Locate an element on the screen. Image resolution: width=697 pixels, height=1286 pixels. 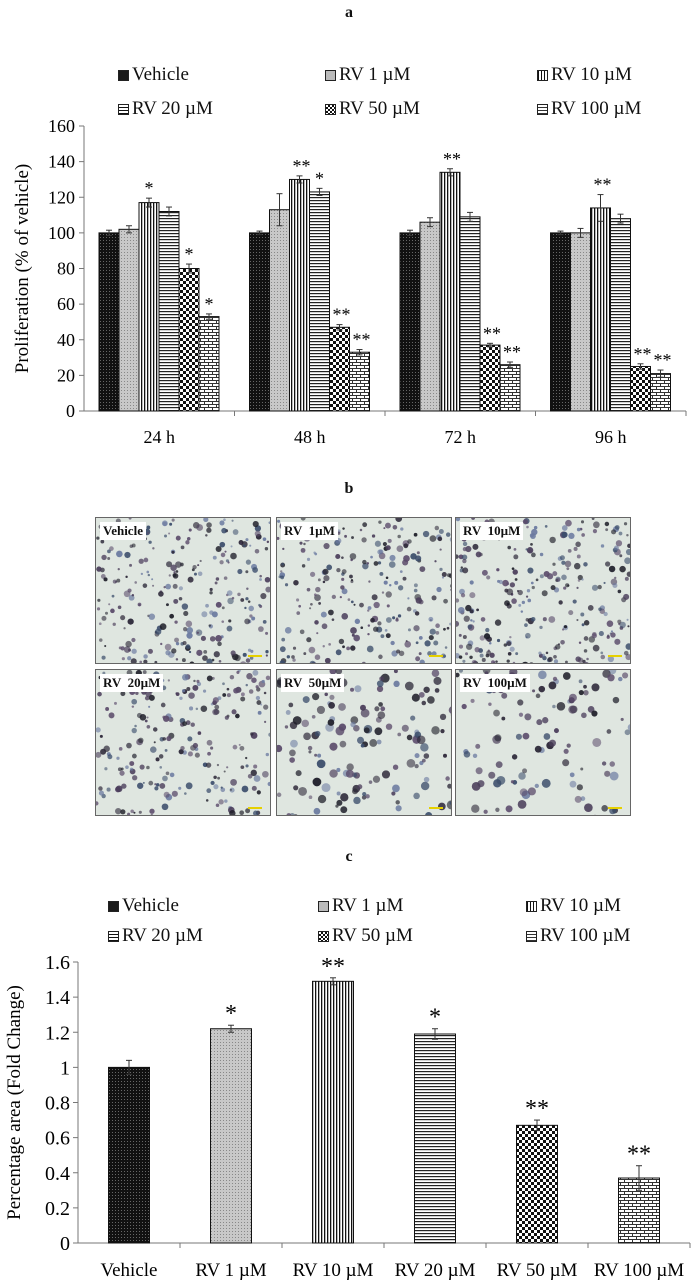
x-category-label: 72 h is located at coordinates (461, 437).